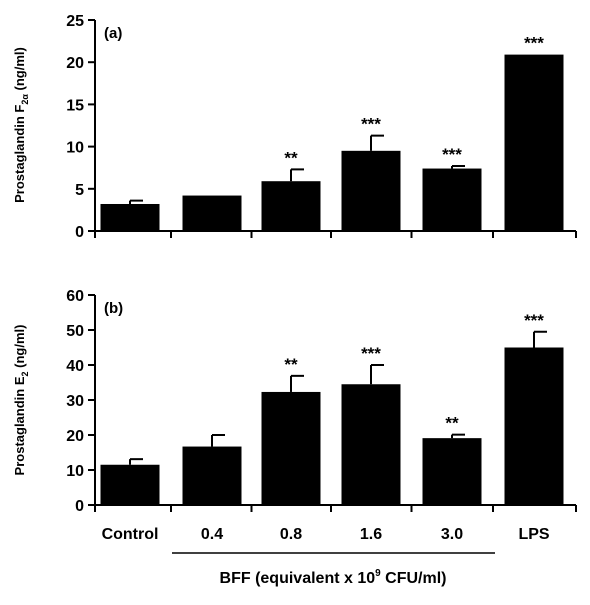  I want to click on y-tick-label: 50, so click(75, 331).